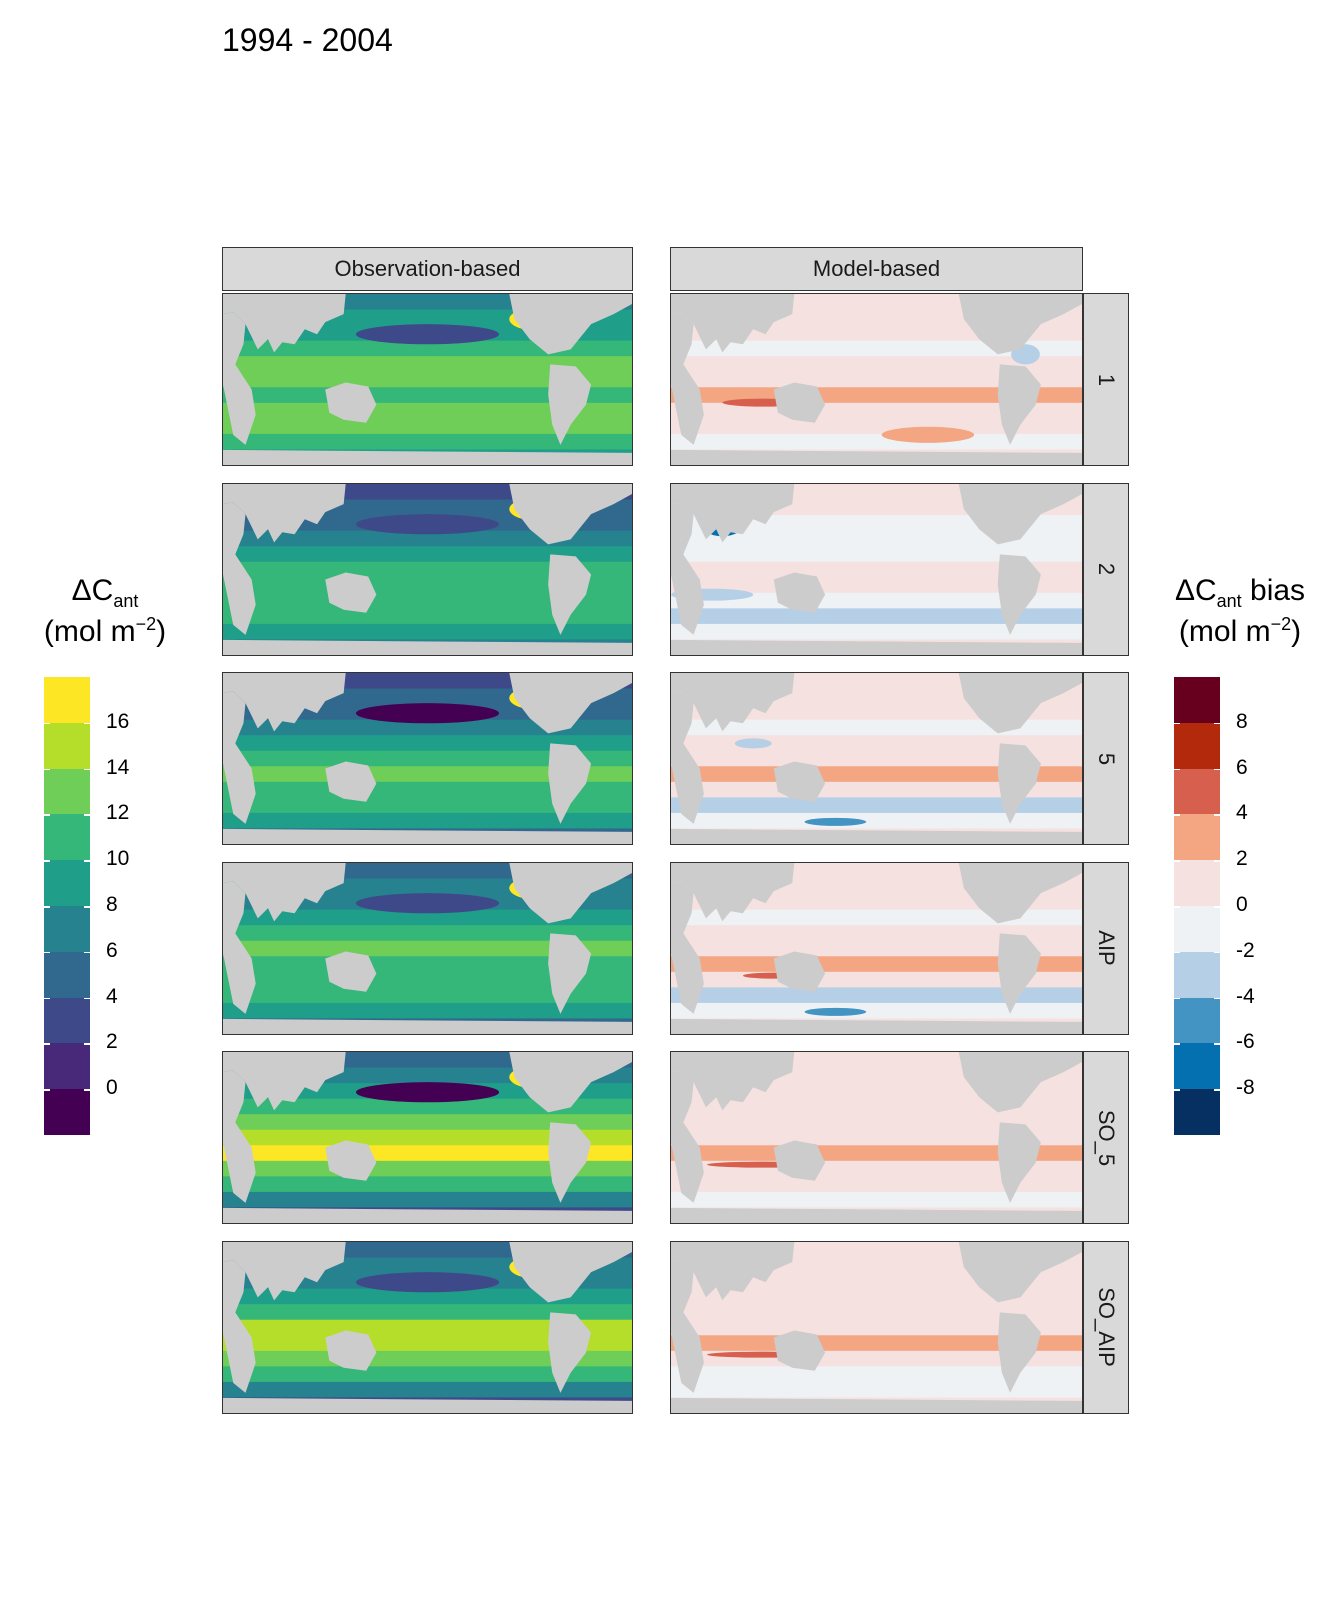 The height and width of the screenshot is (1612, 1344). I want to click on colorbar-tick-label: -6, so click(1245, 1042).